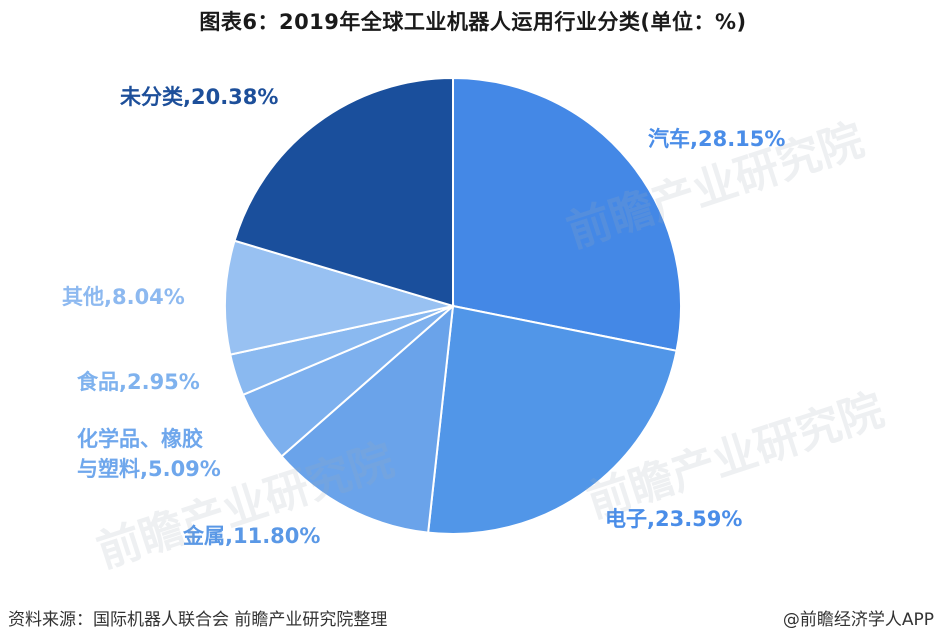 The image size is (946, 638). What do you see at coordinates (252, 536) in the screenshot?
I see `slice-label: 金属,11.80%` at bounding box center [252, 536].